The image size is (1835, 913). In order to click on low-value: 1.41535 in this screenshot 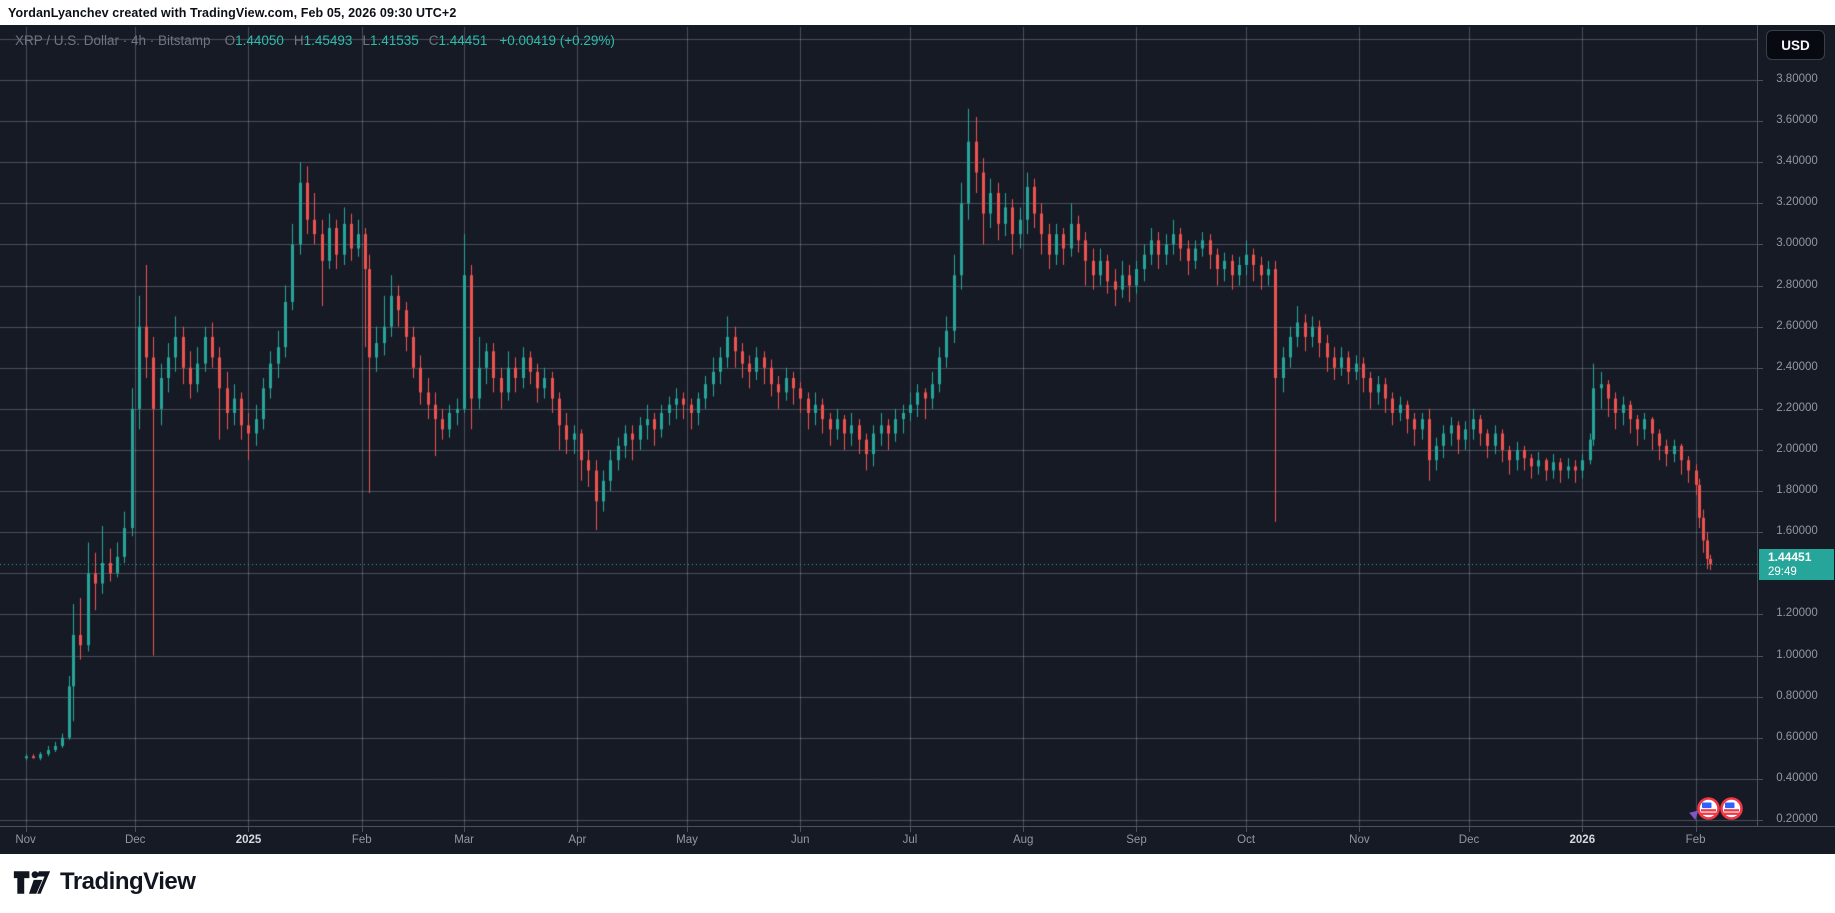, I will do `click(394, 40)`.